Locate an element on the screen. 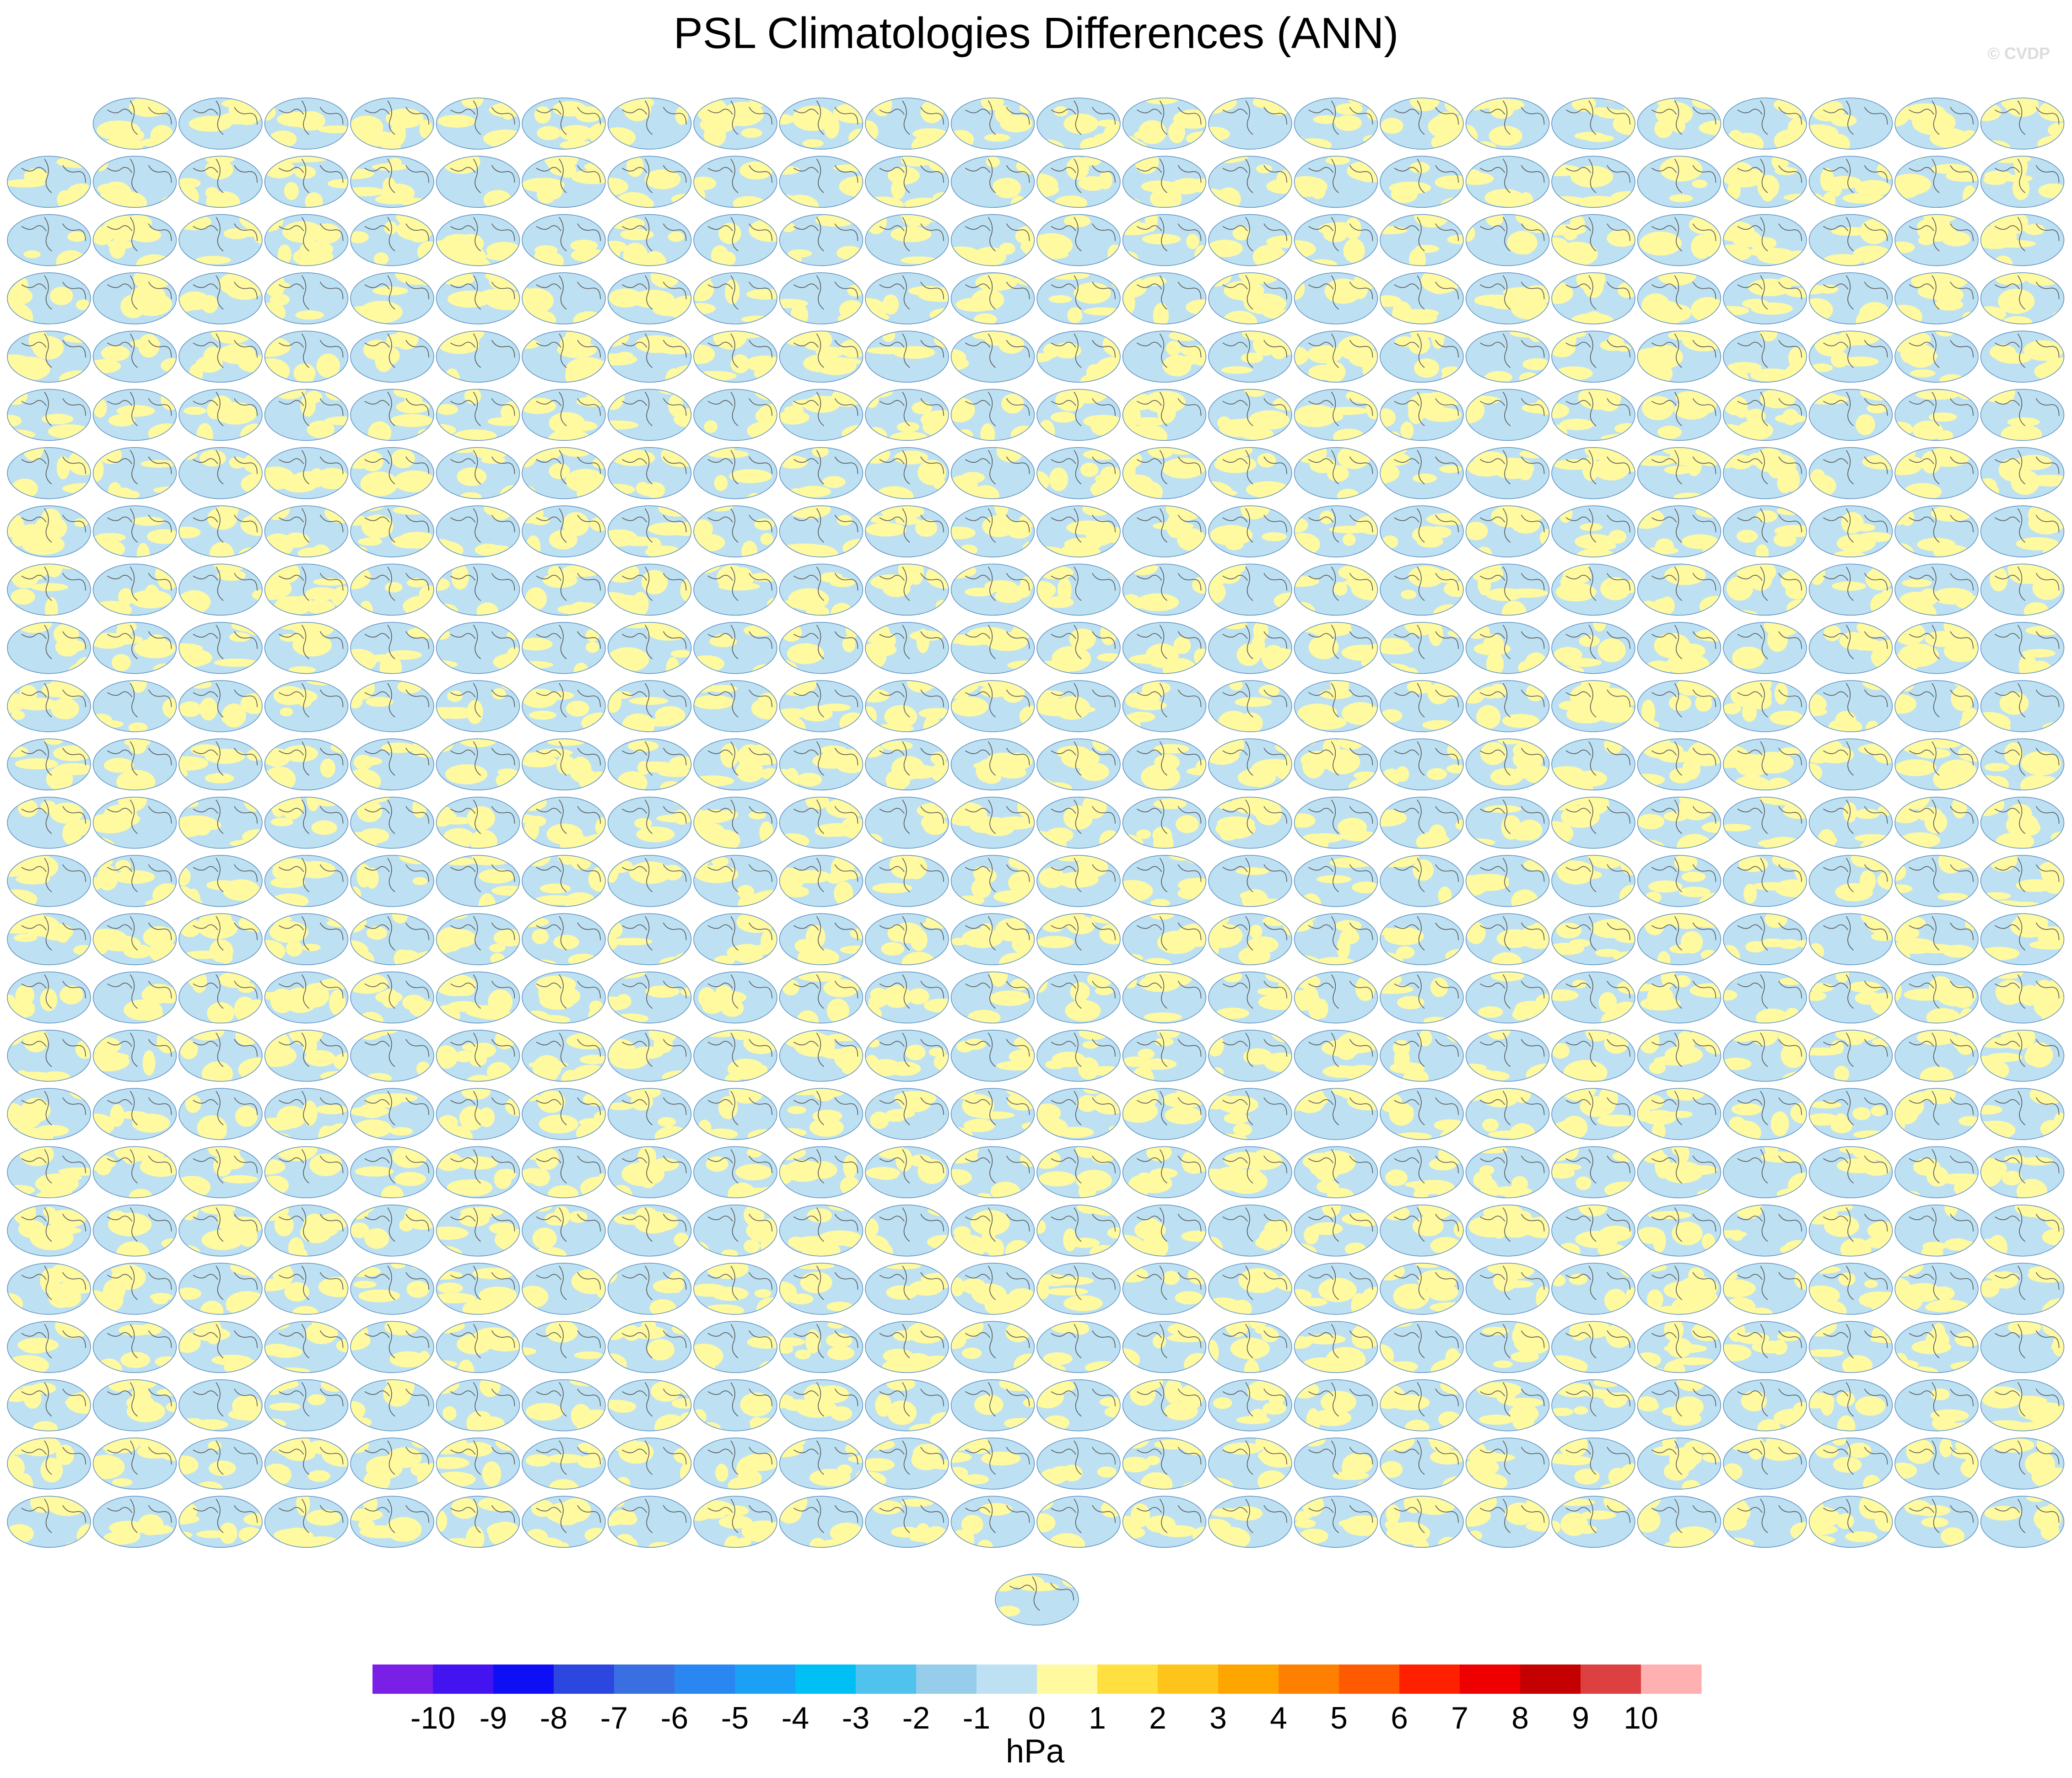  colorbar-tick-label: 10 is located at coordinates (1641, 1718).